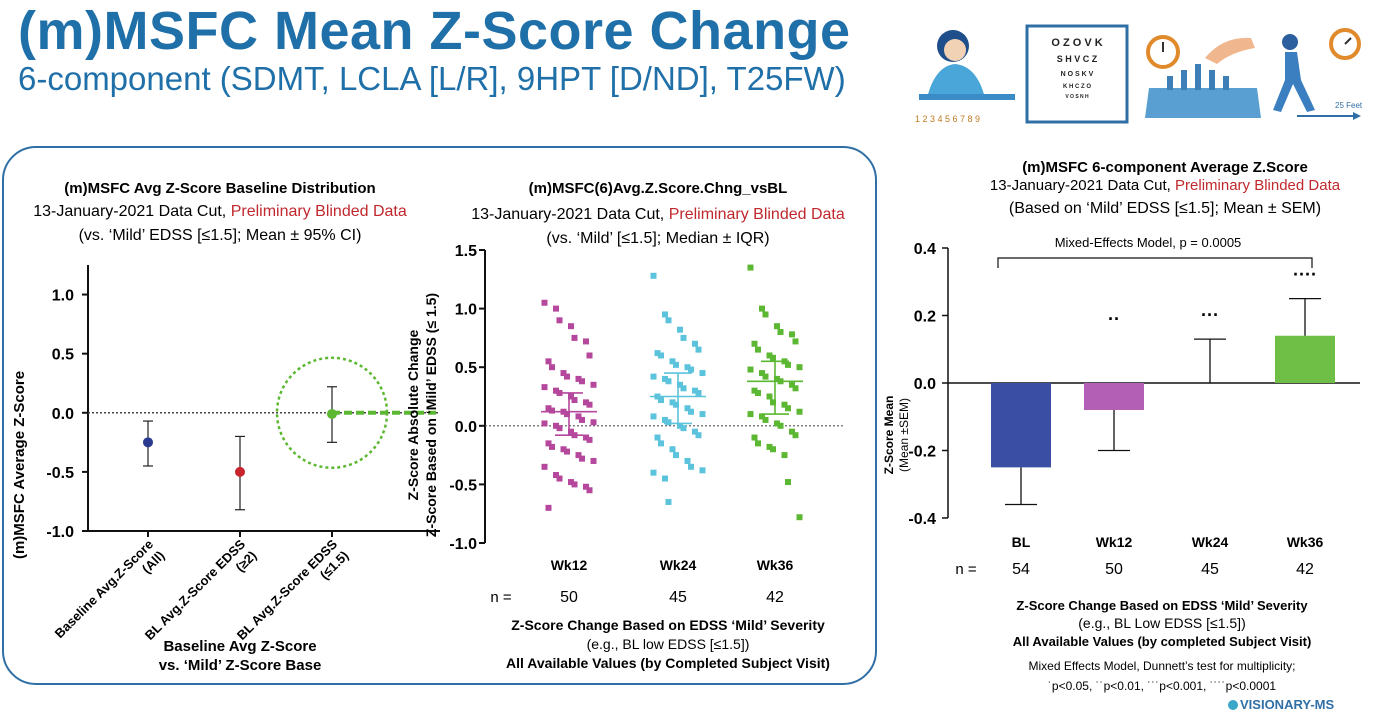 The width and height of the screenshot is (1374, 719). What do you see at coordinates (431, 415) in the screenshot?
I see `chart2-y-label-2: Z-Score Based on ‘Mild’ EDSS (≤ 1.5)` at bounding box center [431, 415].